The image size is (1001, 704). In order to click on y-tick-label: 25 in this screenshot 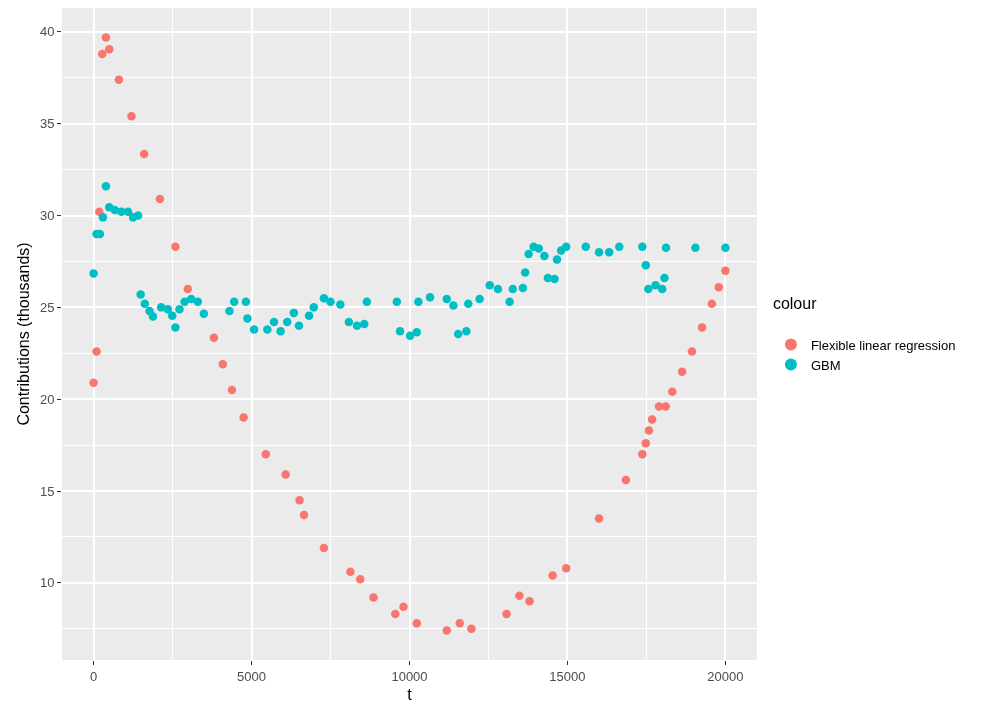, I will do `click(47, 307)`.